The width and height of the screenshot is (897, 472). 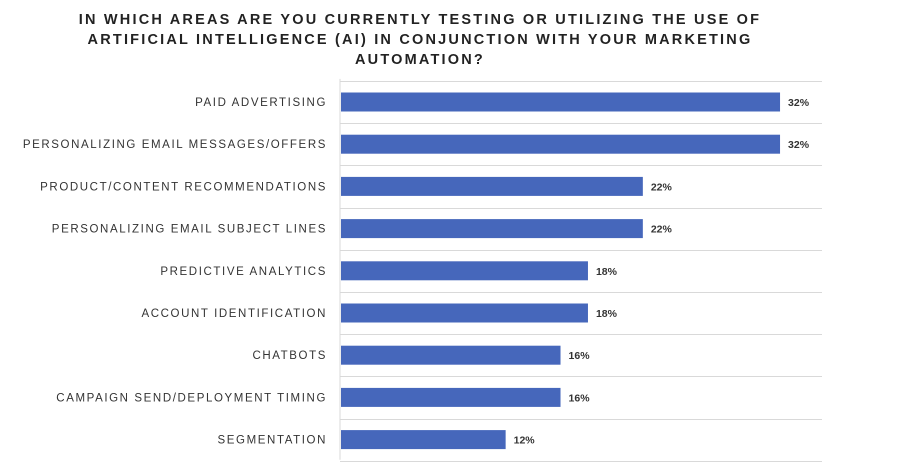 I want to click on category-label: ACCOUNT IDENTIFICATION, so click(x=234, y=314).